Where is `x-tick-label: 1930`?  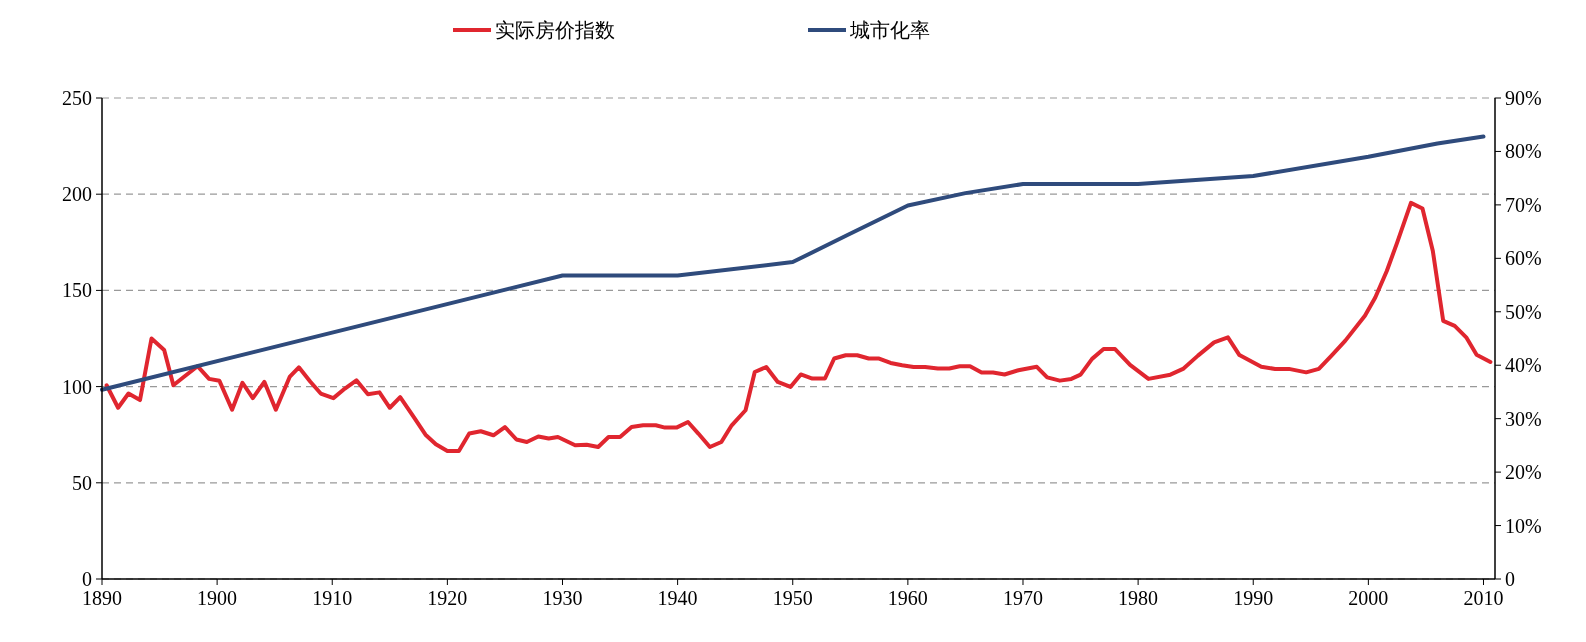 x-tick-label: 1930 is located at coordinates (562, 598).